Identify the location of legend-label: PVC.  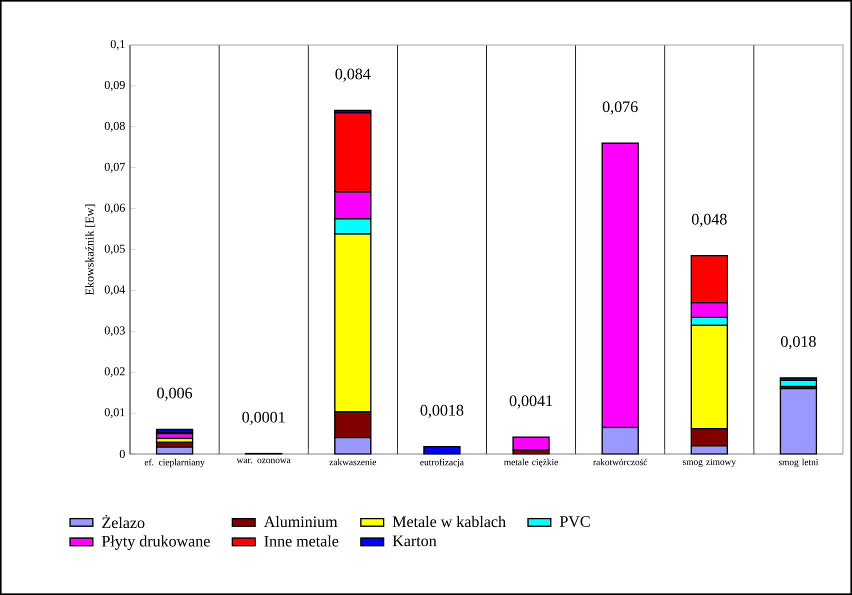
(575, 521).